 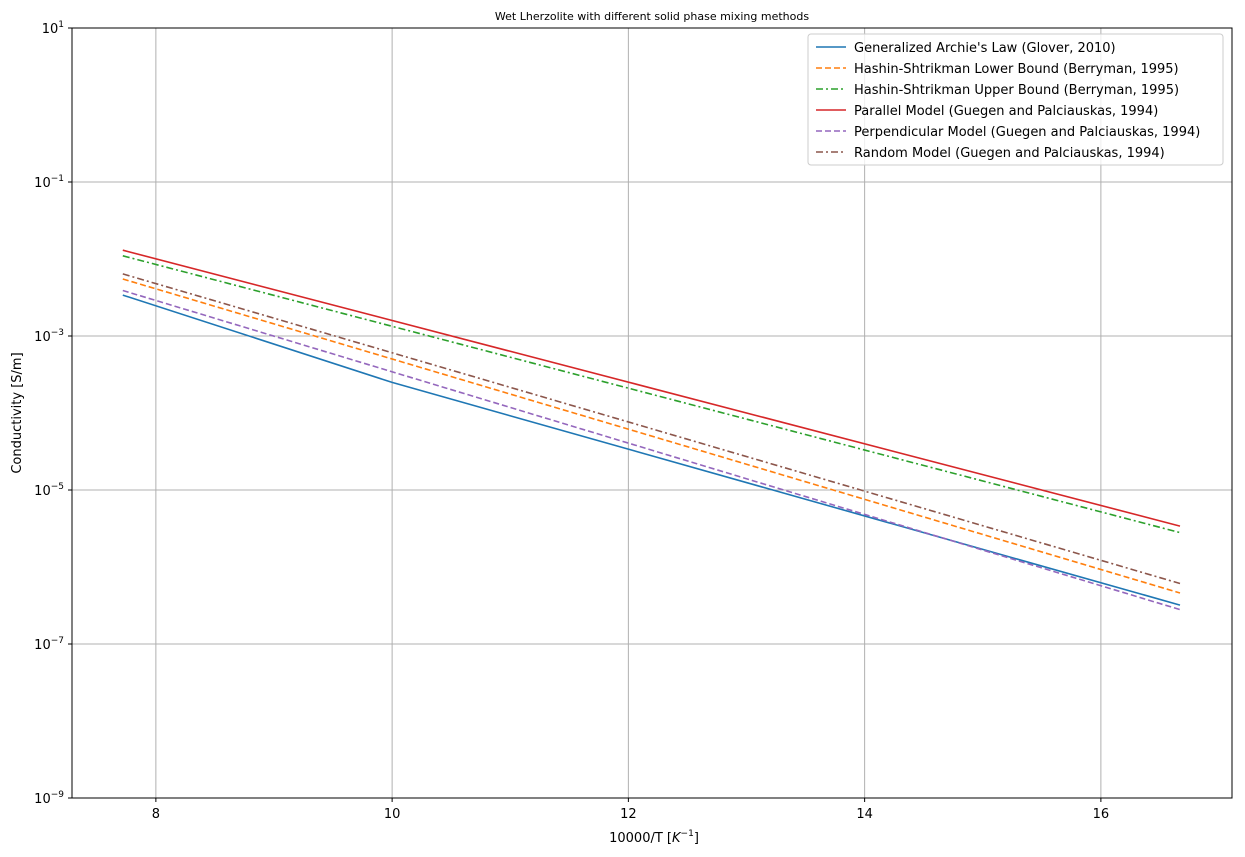 What do you see at coordinates (985, 48) in the screenshot?
I see `legend-entry: Generalized Archie's Law (Glover, 2010)` at bounding box center [985, 48].